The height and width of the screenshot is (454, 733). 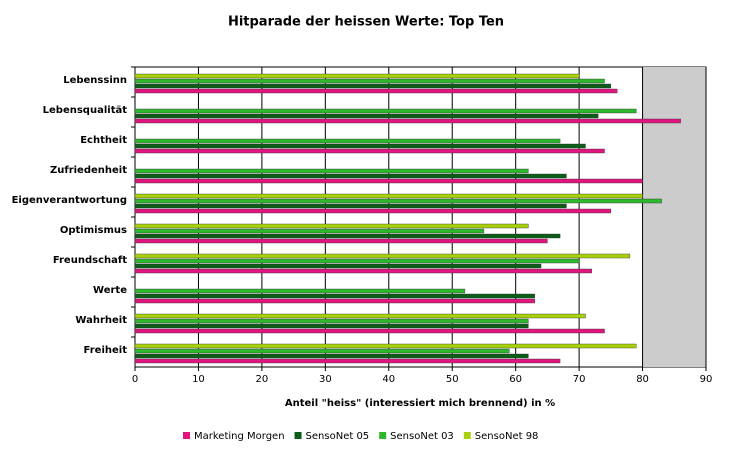 I want to click on chart-title: Hitparade der heissen Werte: Top Ten, so click(x=366, y=22).